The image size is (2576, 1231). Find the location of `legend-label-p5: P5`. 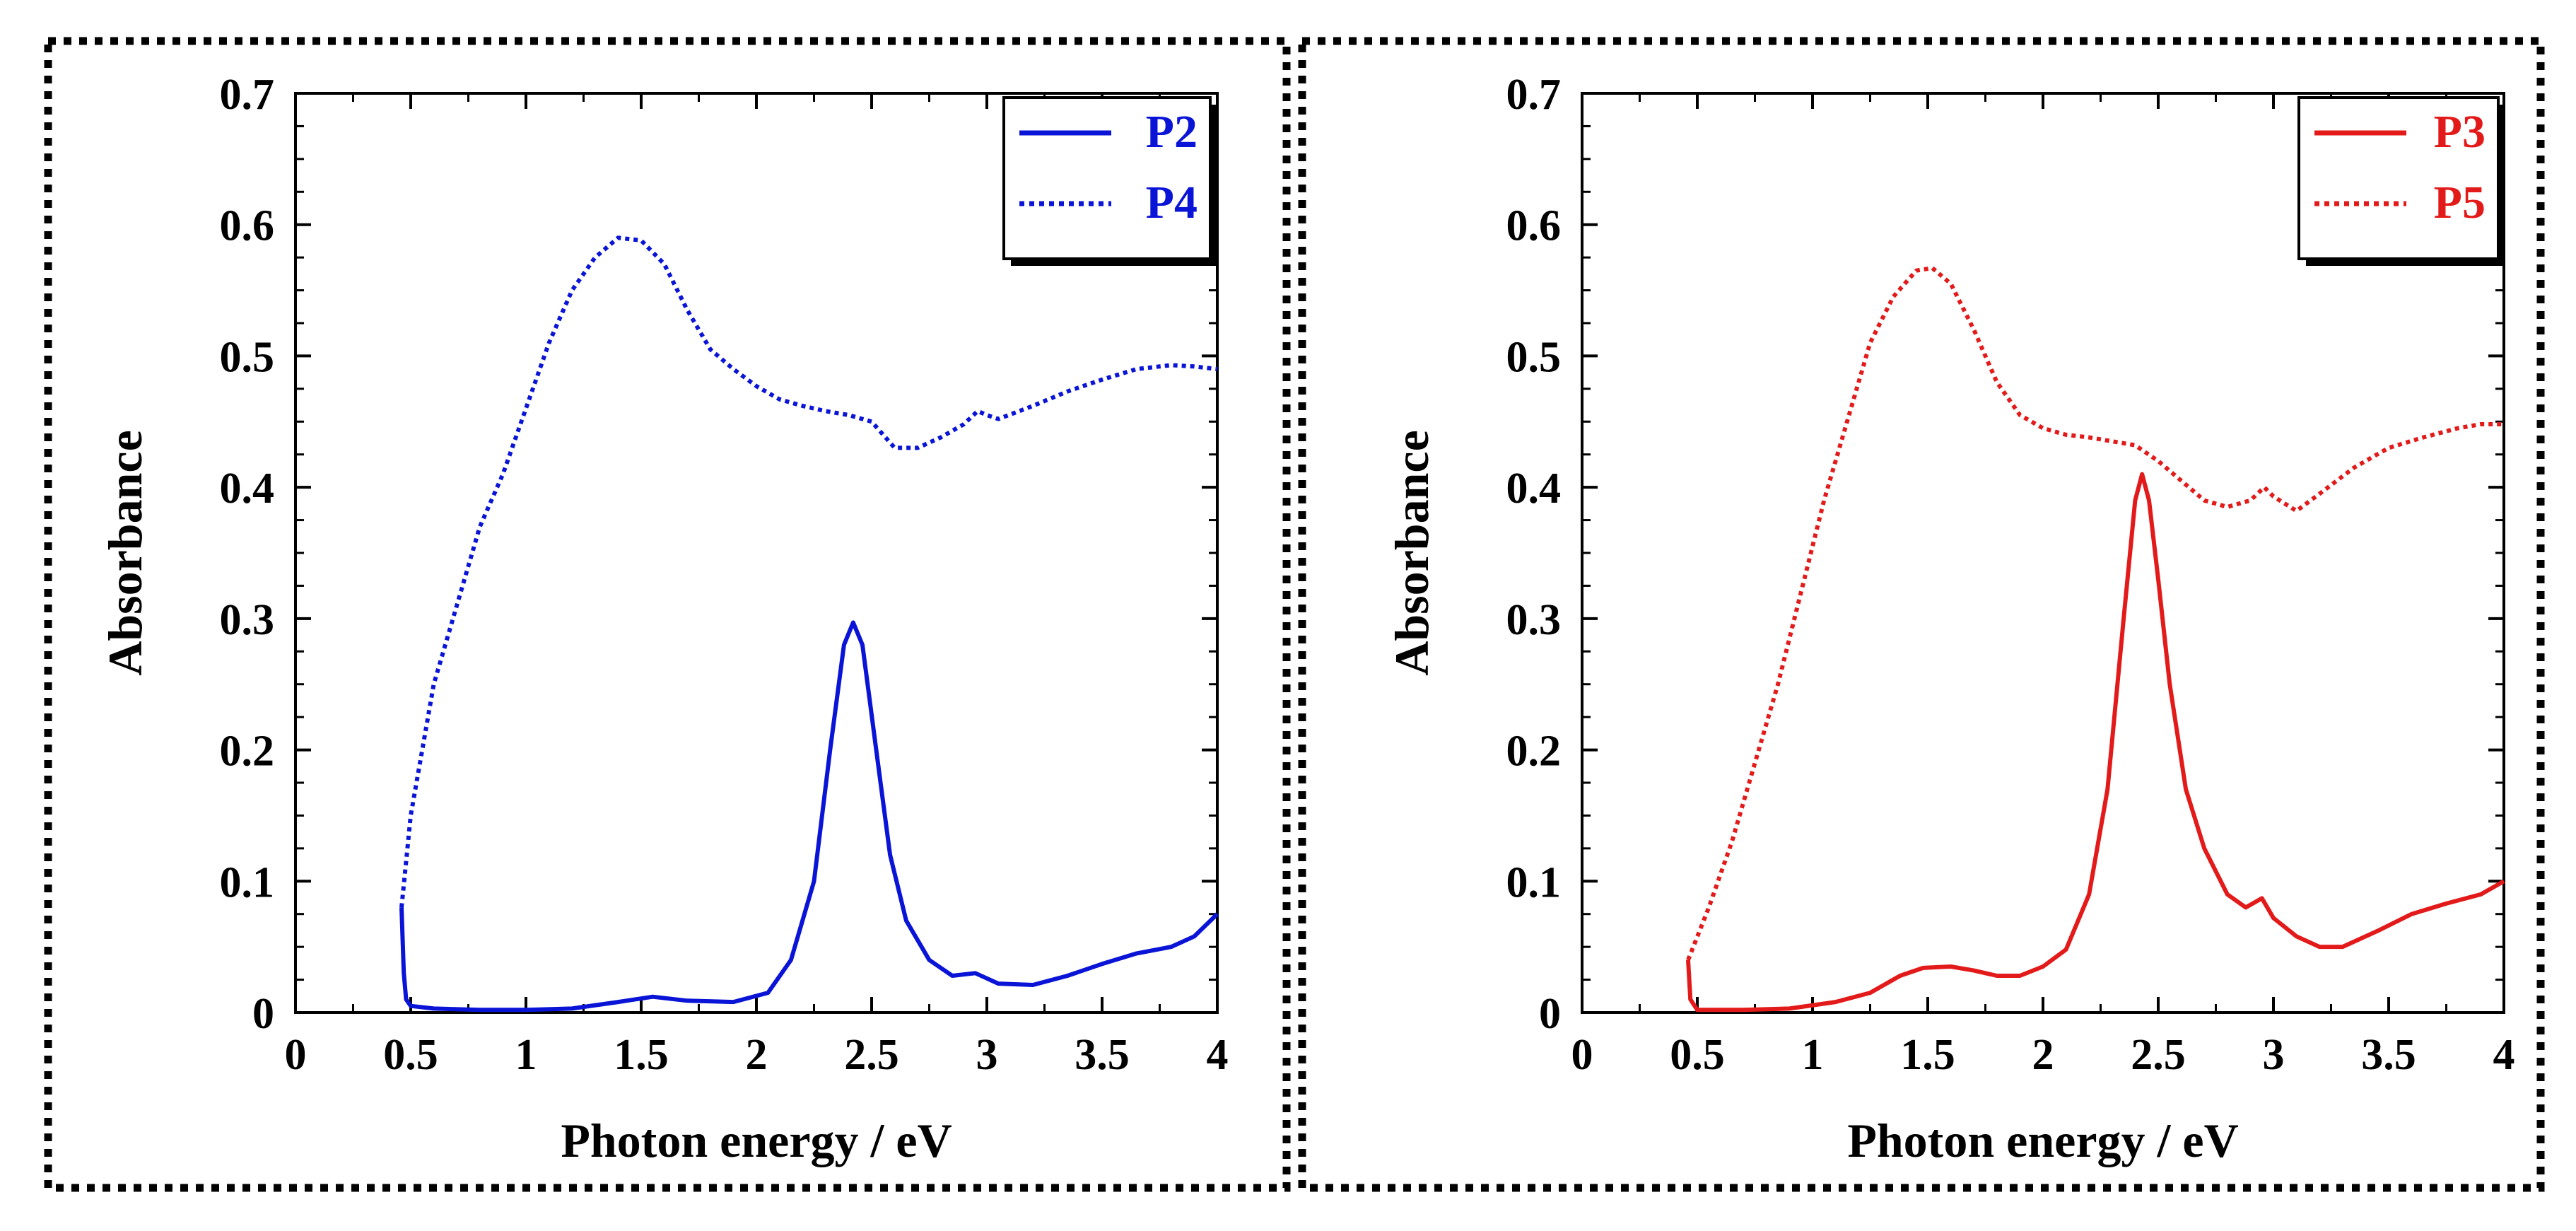

legend-label-p5: P5 is located at coordinates (2460, 203).